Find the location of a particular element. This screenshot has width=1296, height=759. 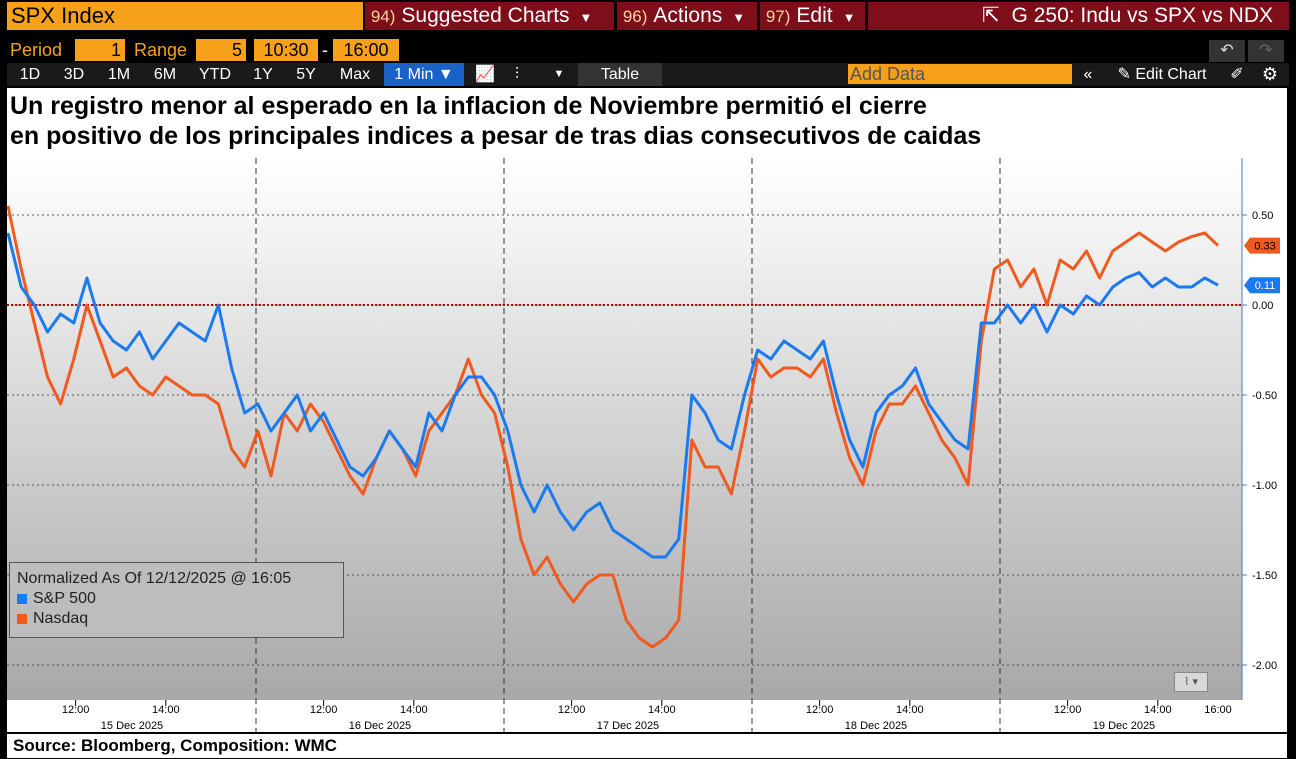

gear-icon: ⚙ is located at coordinates (1270, 74).